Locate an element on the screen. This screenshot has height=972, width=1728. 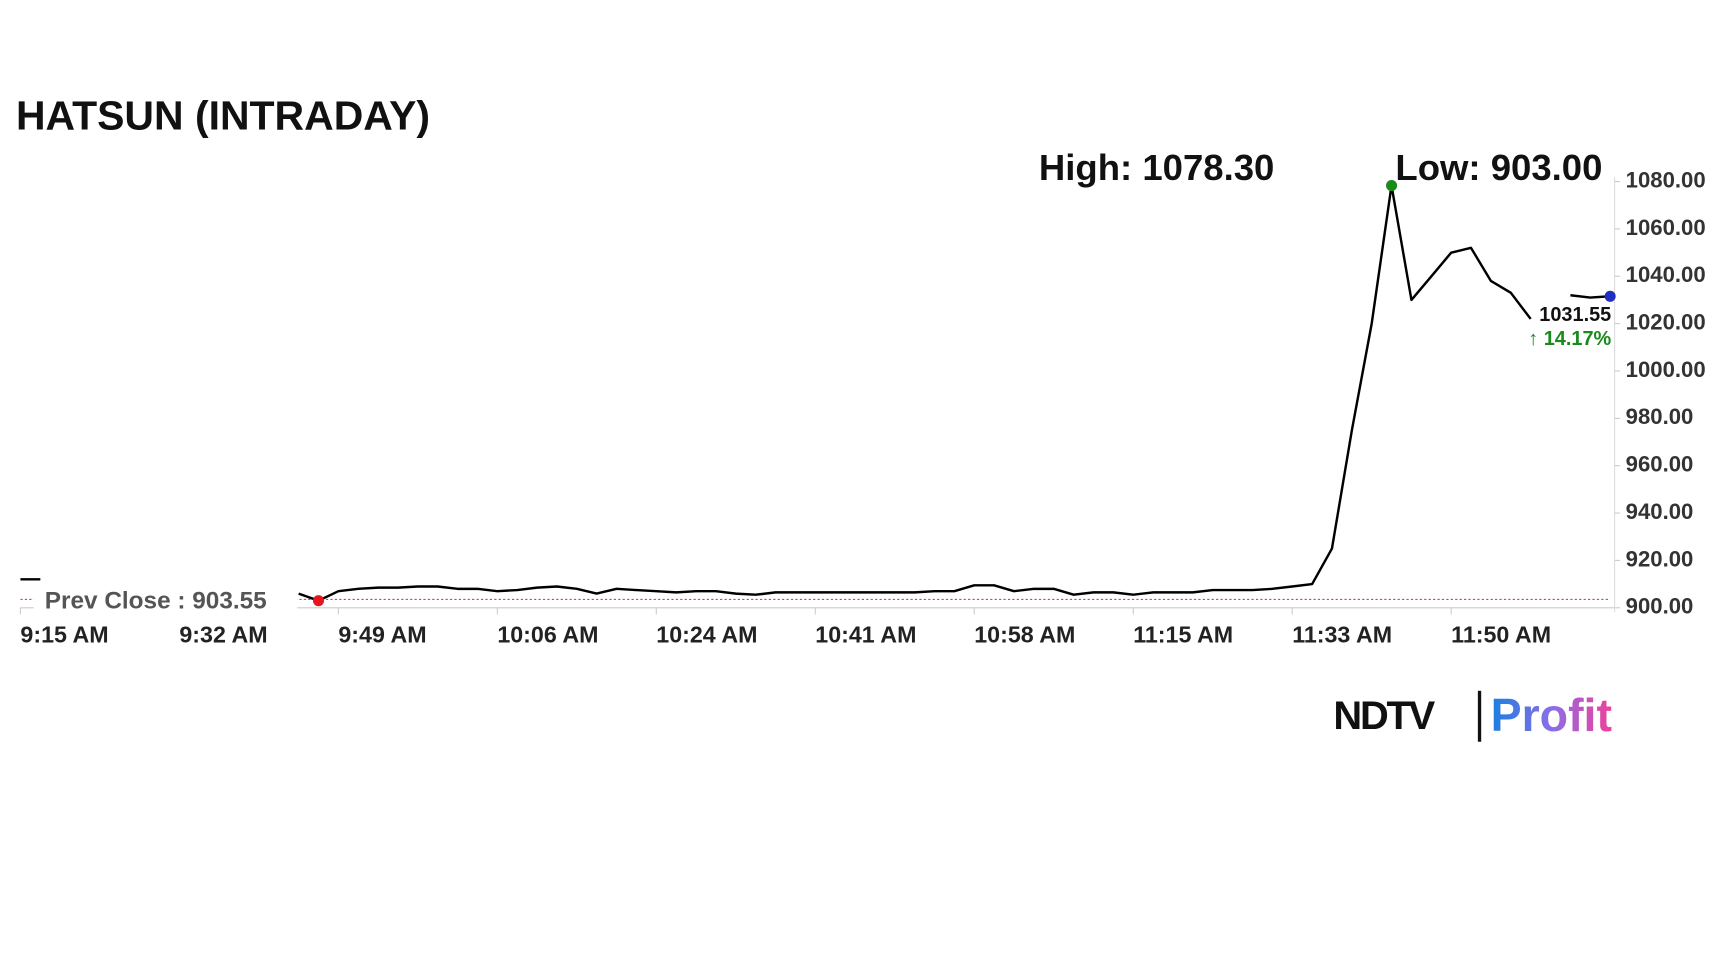
logo: NDTV Profit is located at coordinates (1472, 715).